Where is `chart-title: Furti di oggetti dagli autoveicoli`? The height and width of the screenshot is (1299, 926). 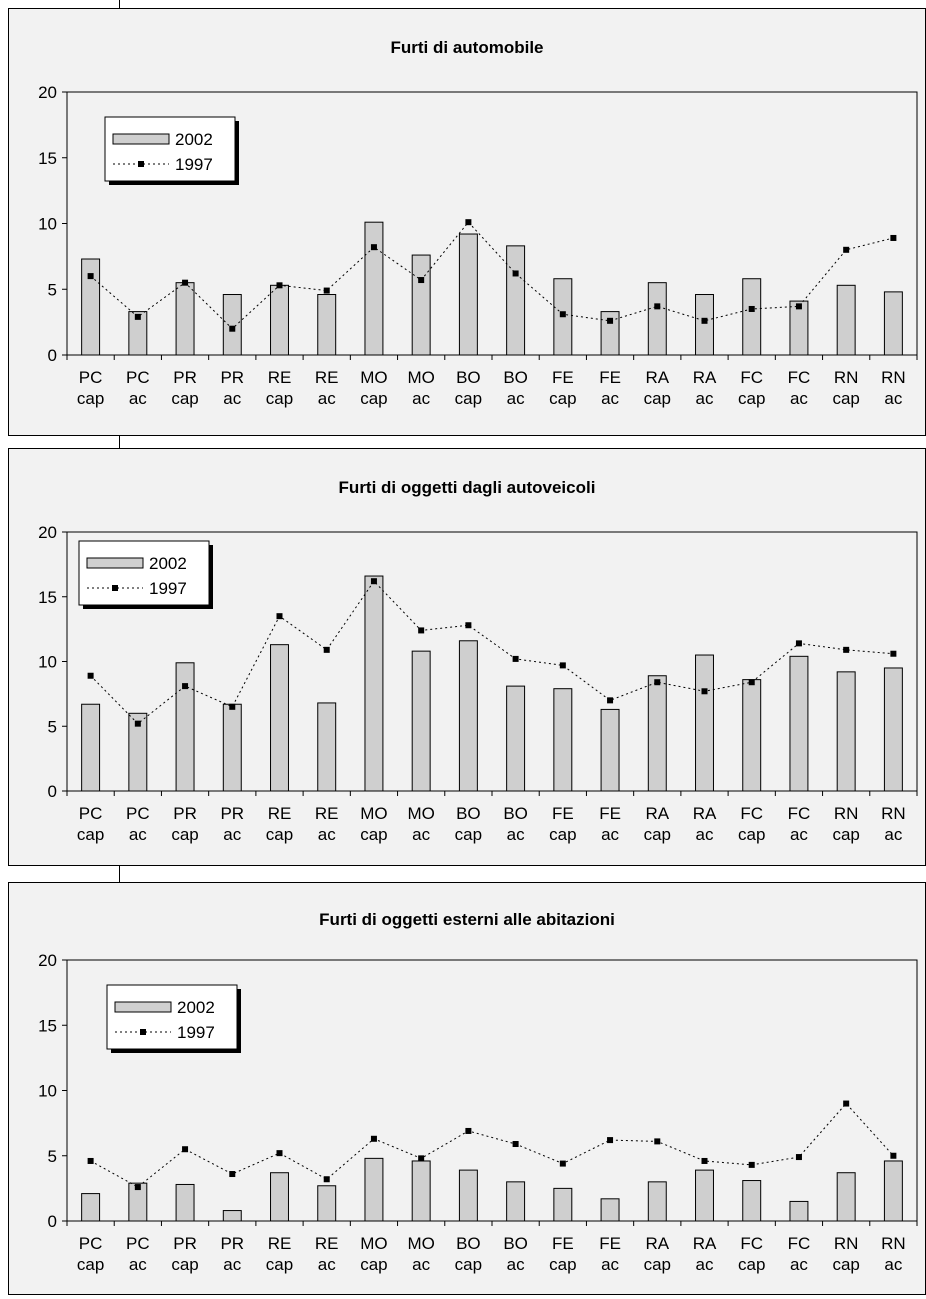
chart-title: Furti di oggetti dagli autoveicoli is located at coordinates (467, 487).